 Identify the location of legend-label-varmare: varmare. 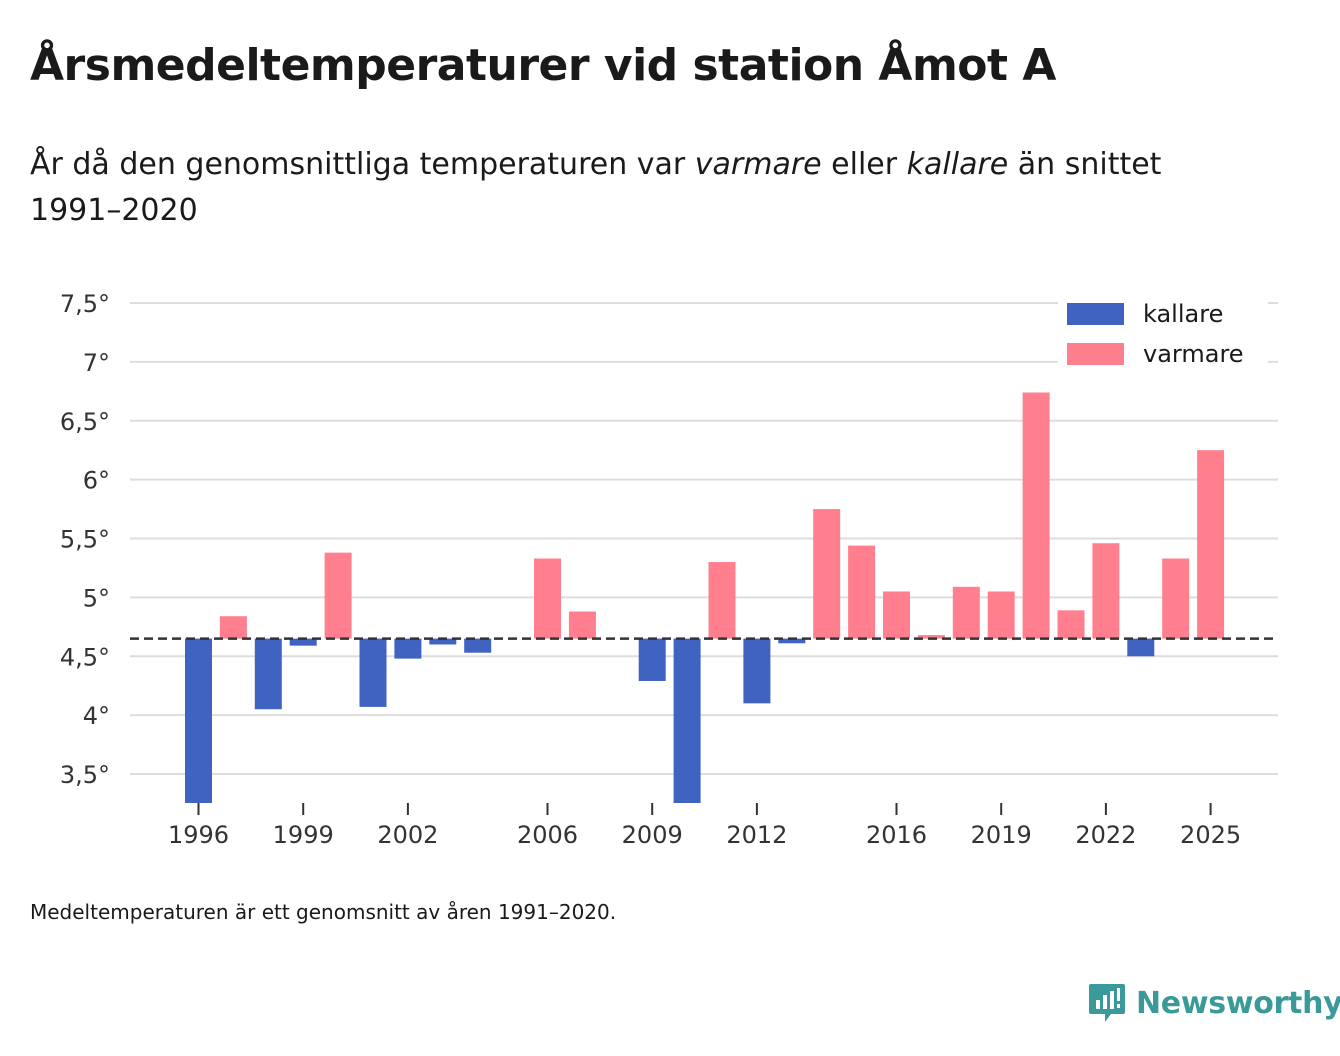
(1193, 354).